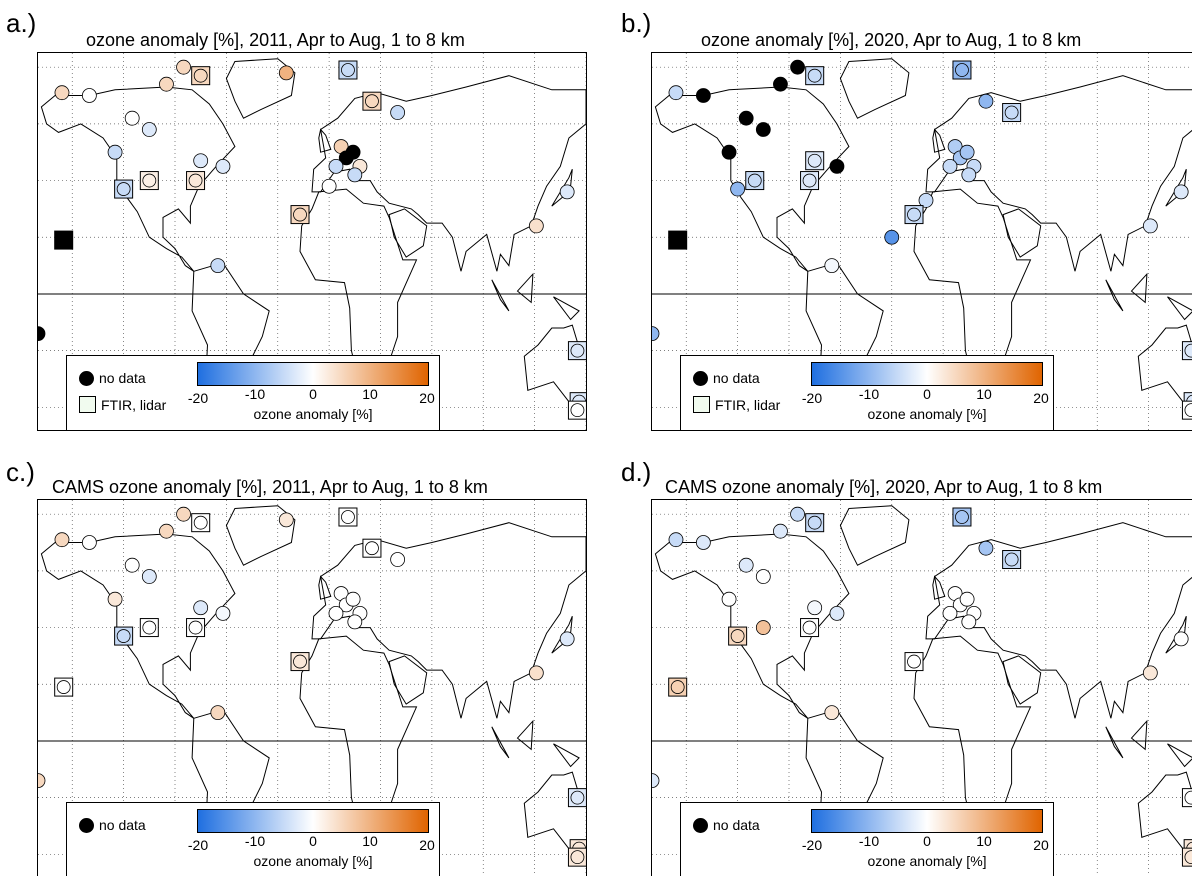 Image resolution: width=1192 pixels, height=876 pixels. Describe the element at coordinates (255, 394) in the screenshot. I see `colorbar-tick: -10` at that location.